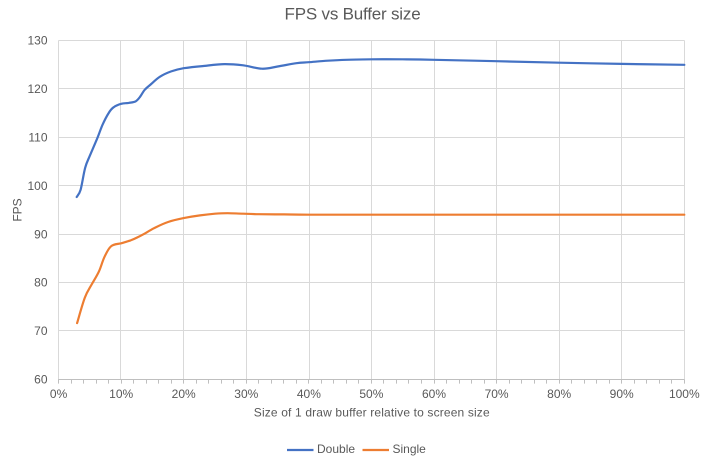  What do you see at coordinates (371, 394) in the screenshot?
I see `svg-text: 50%` at bounding box center [371, 394].